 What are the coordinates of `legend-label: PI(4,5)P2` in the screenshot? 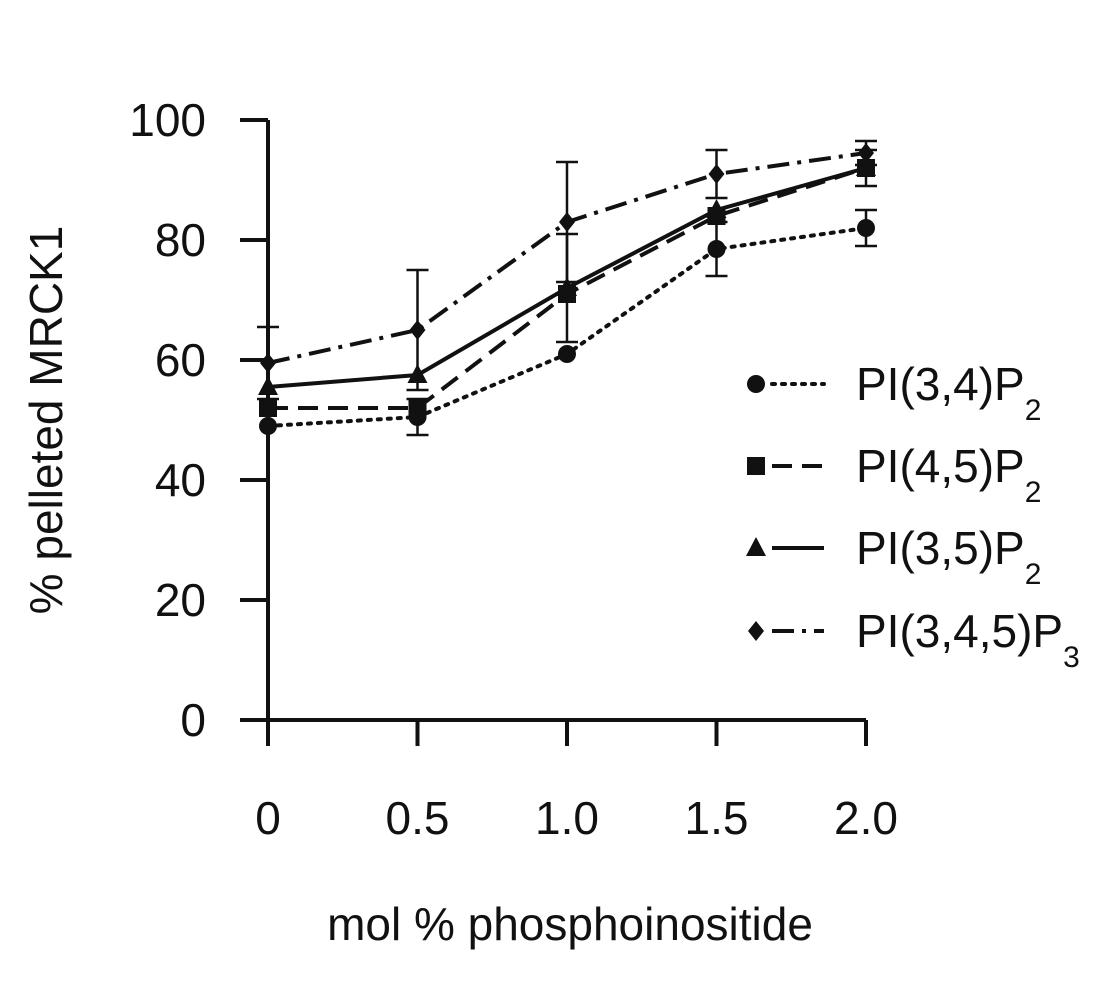 It's located at (948, 474).